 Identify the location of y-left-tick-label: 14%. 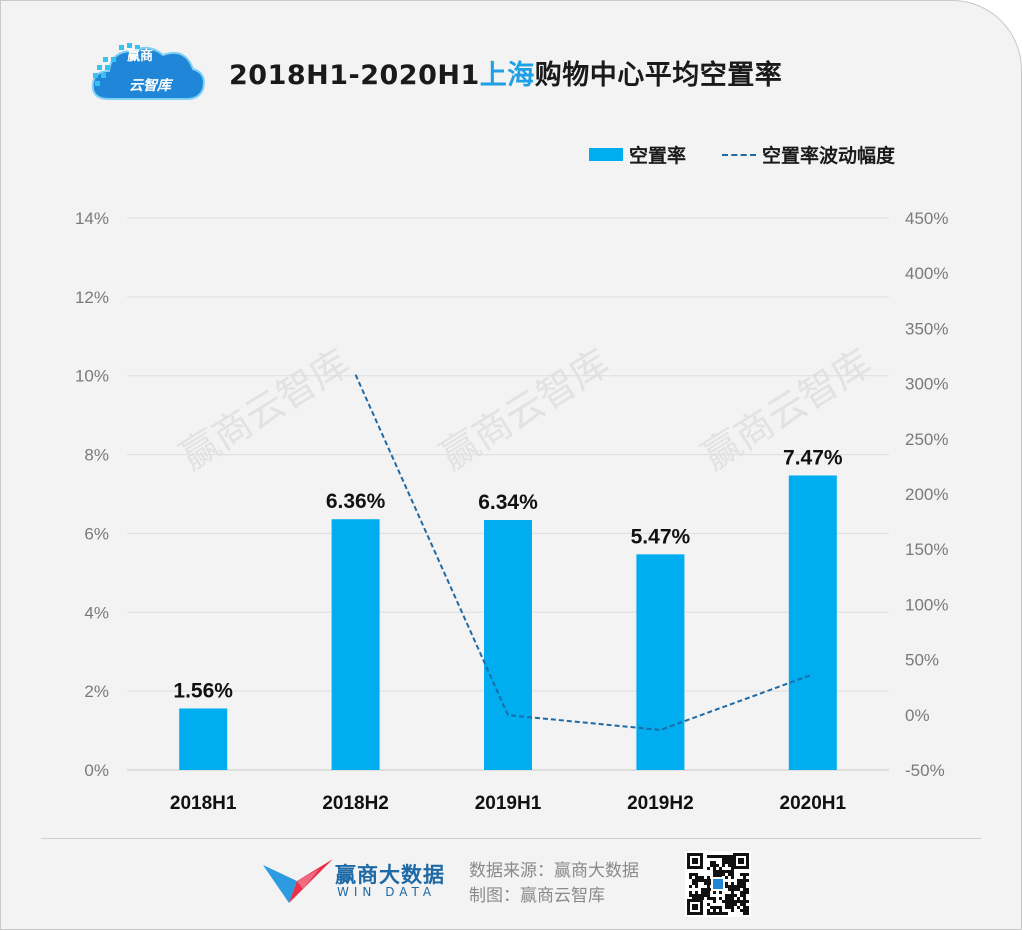
(92, 218).